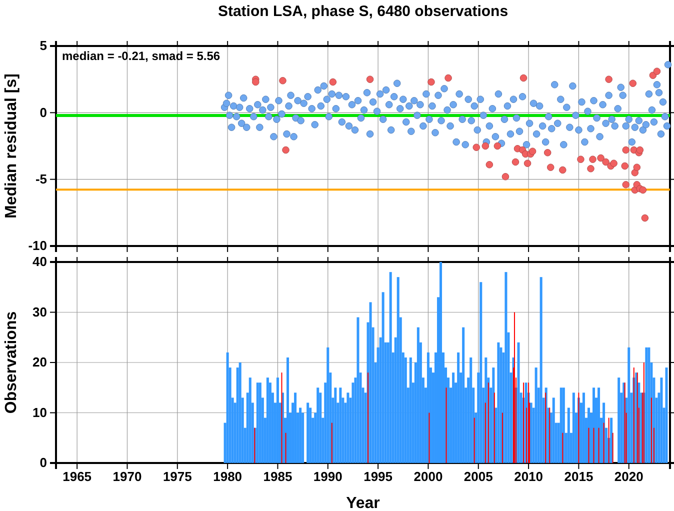 The width and height of the screenshot is (674, 511). I want to click on y-tick-label: -5, so click(41, 178).